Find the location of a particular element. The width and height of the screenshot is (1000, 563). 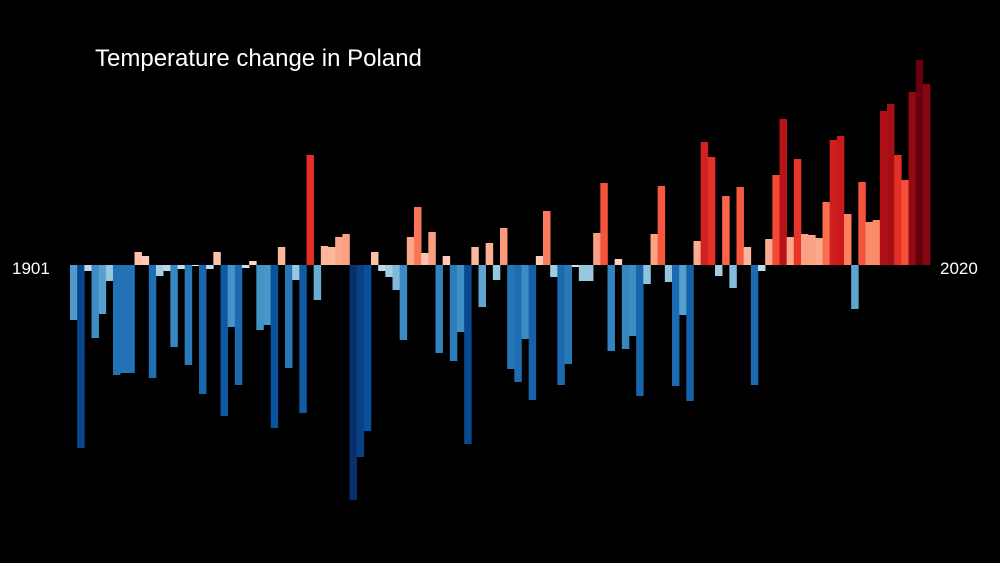

bar-year-1982 is located at coordinates (654, 249).